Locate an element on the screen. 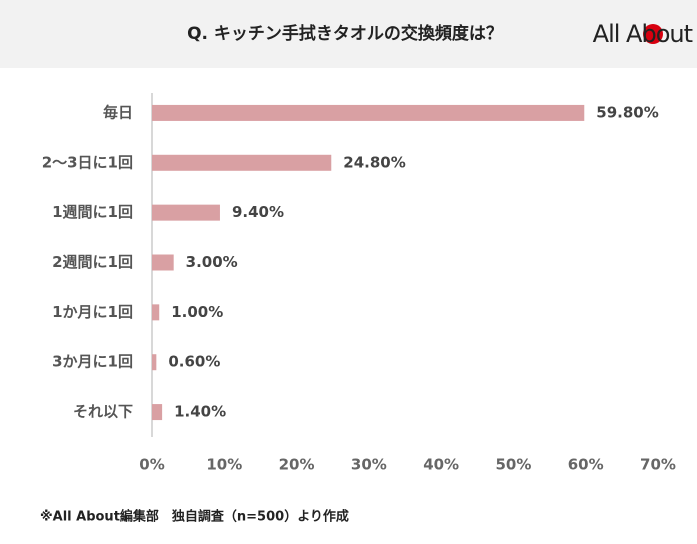 This screenshot has width=697, height=544. y-tick-label: 2週間に1回 is located at coordinates (92, 262).